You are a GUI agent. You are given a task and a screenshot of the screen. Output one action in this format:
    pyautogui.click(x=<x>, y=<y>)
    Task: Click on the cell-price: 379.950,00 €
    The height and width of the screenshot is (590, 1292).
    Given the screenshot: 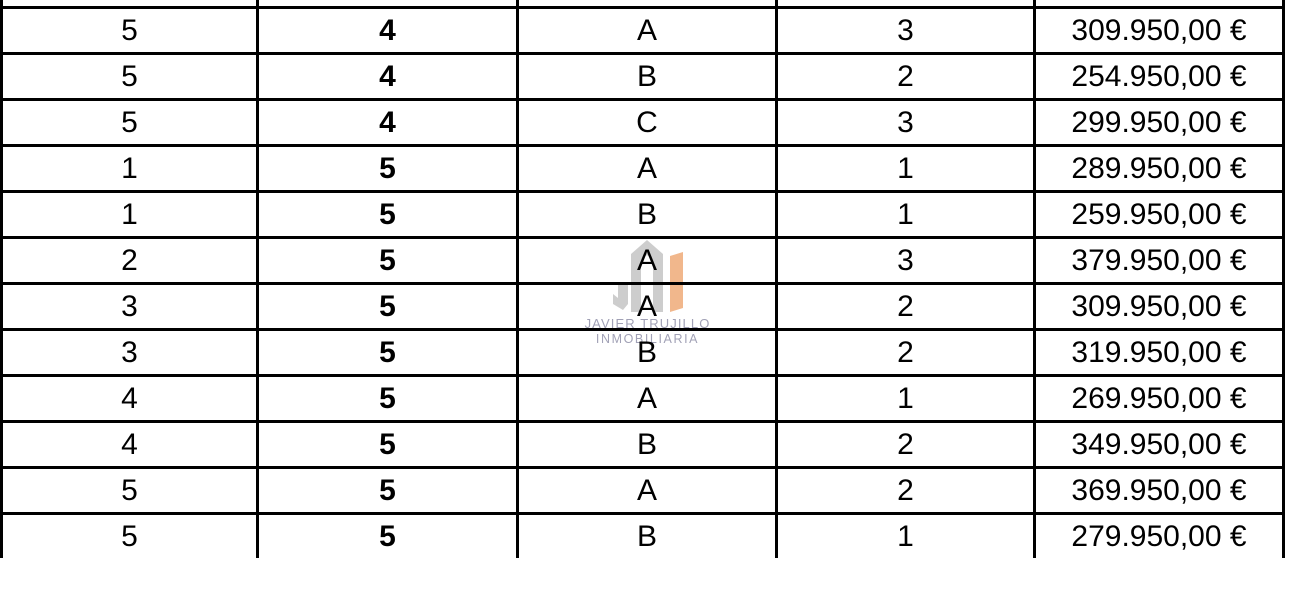 What is the action you would take?
    pyautogui.click(x=1159, y=260)
    